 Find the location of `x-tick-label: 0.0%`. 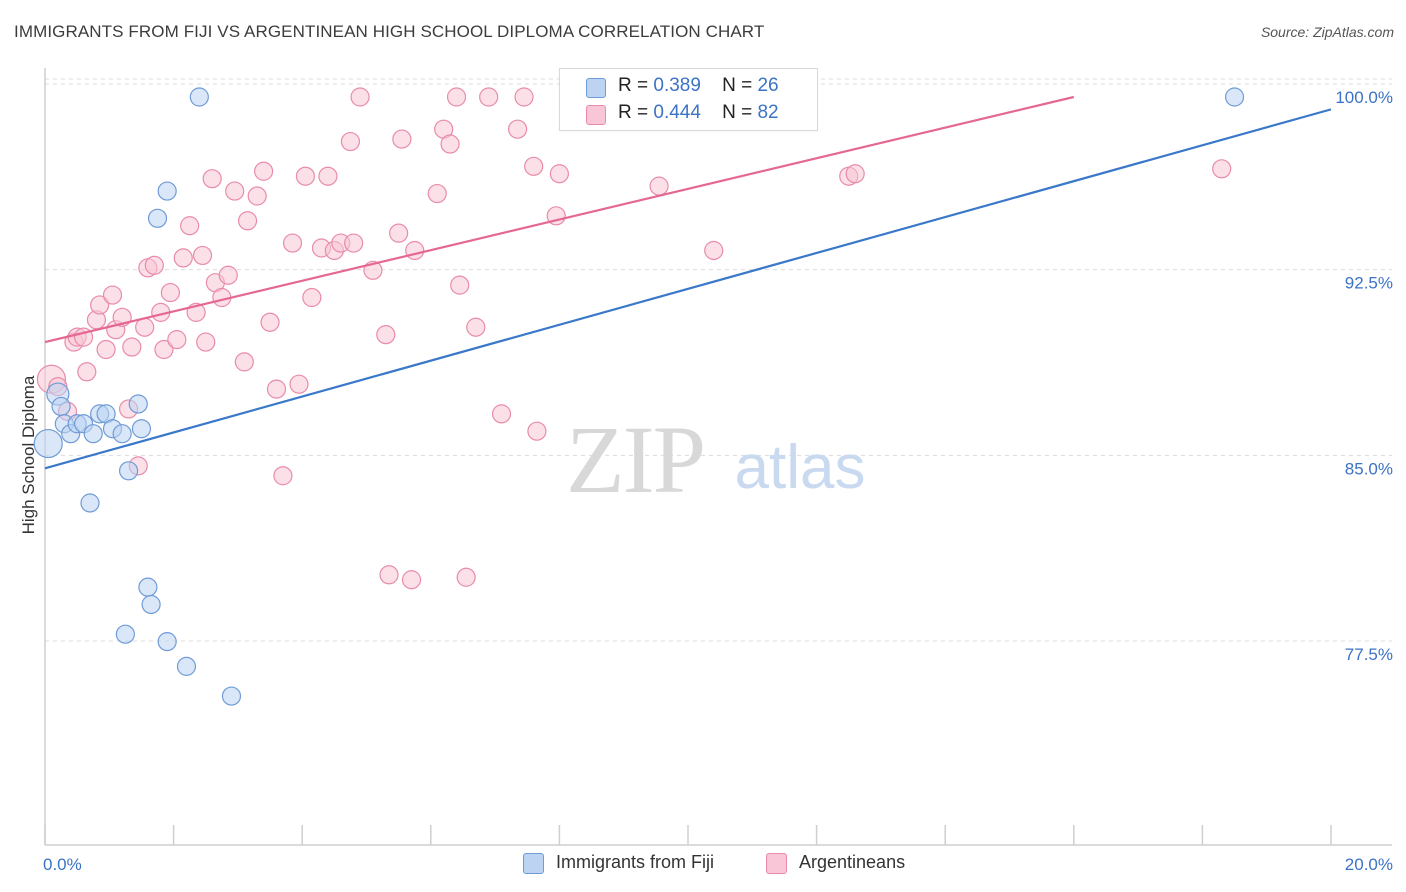

x-tick-label: 0.0% is located at coordinates (62, 864).